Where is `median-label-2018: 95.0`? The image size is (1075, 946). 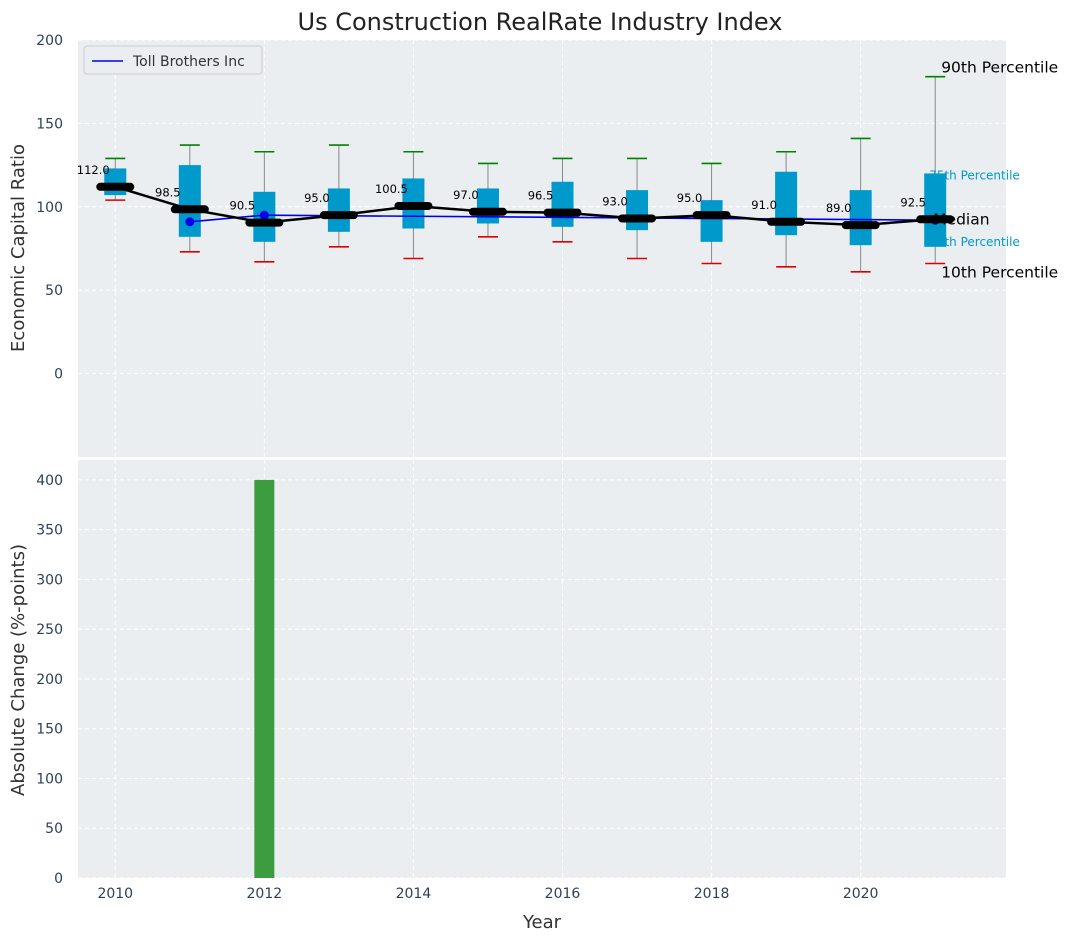 median-label-2018: 95.0 is located at coordinates (690, 198).